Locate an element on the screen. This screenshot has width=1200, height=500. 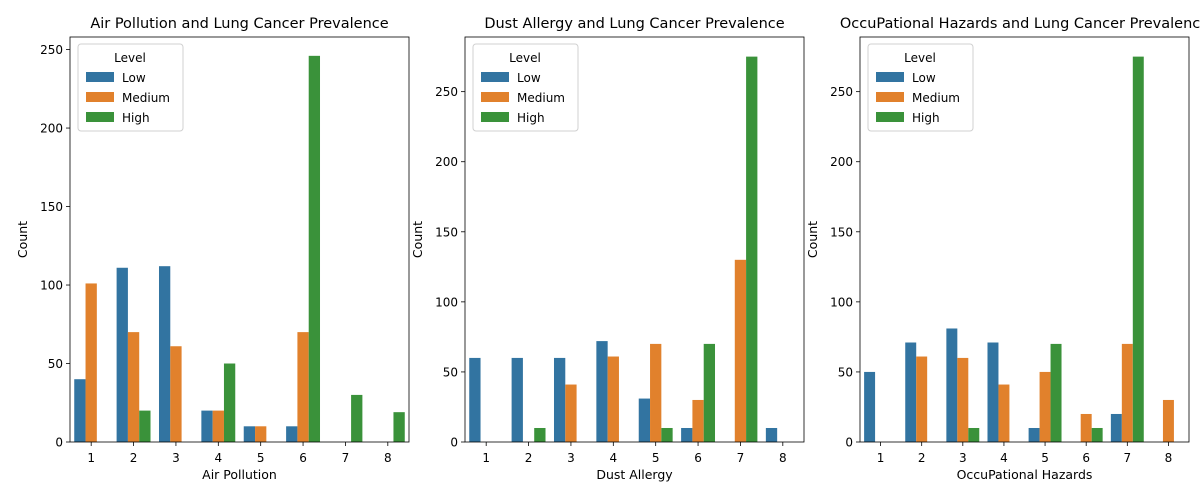
y-tick-label: 0 is located at coordinates (454, 443).